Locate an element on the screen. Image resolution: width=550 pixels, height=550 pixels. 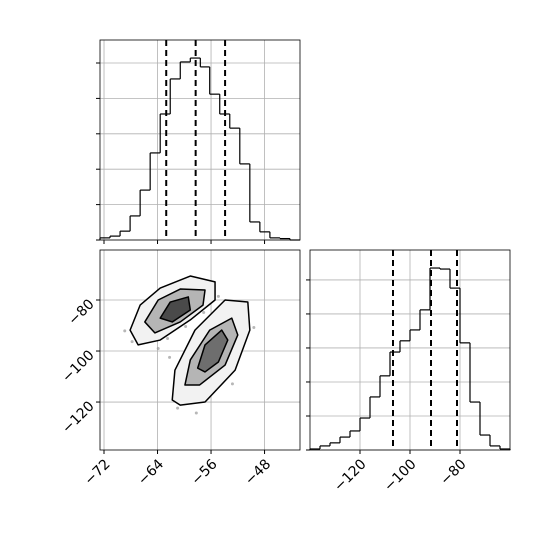
x-tick-label: −48 is located at coordinates (258, 472).